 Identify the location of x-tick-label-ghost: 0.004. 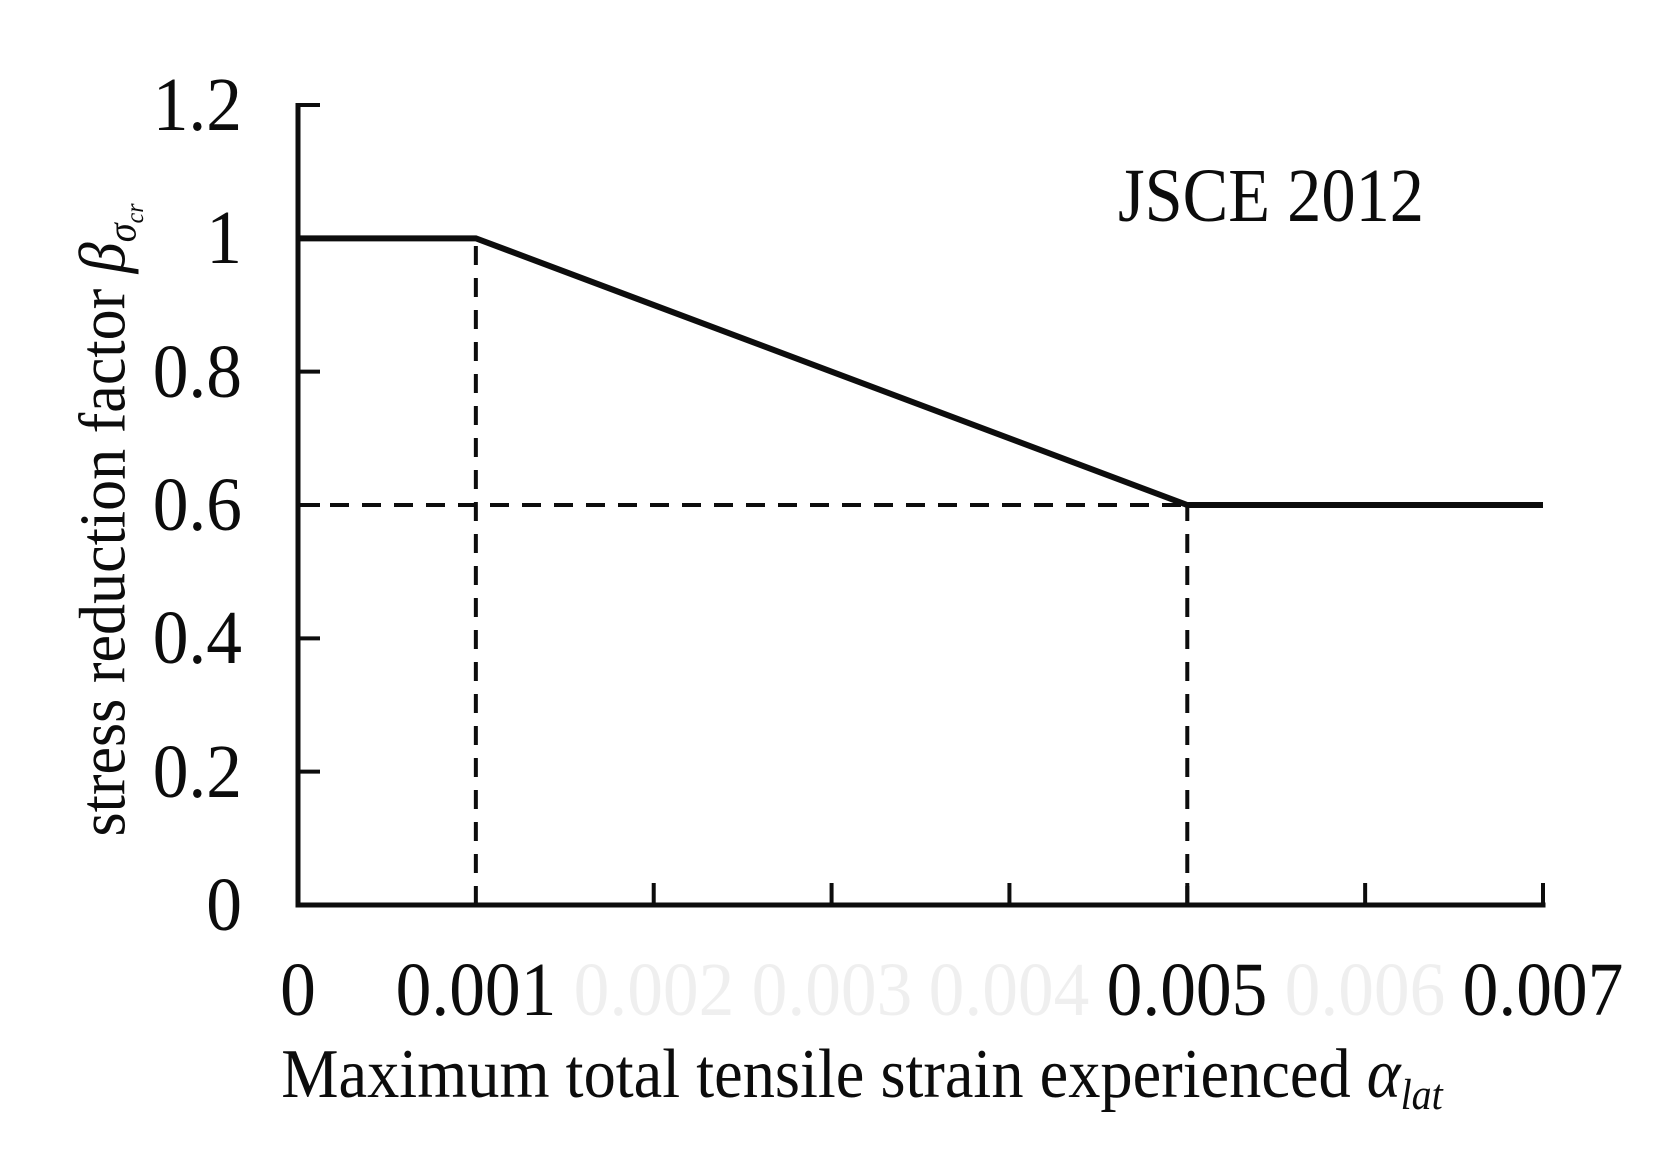
(1009, 990).